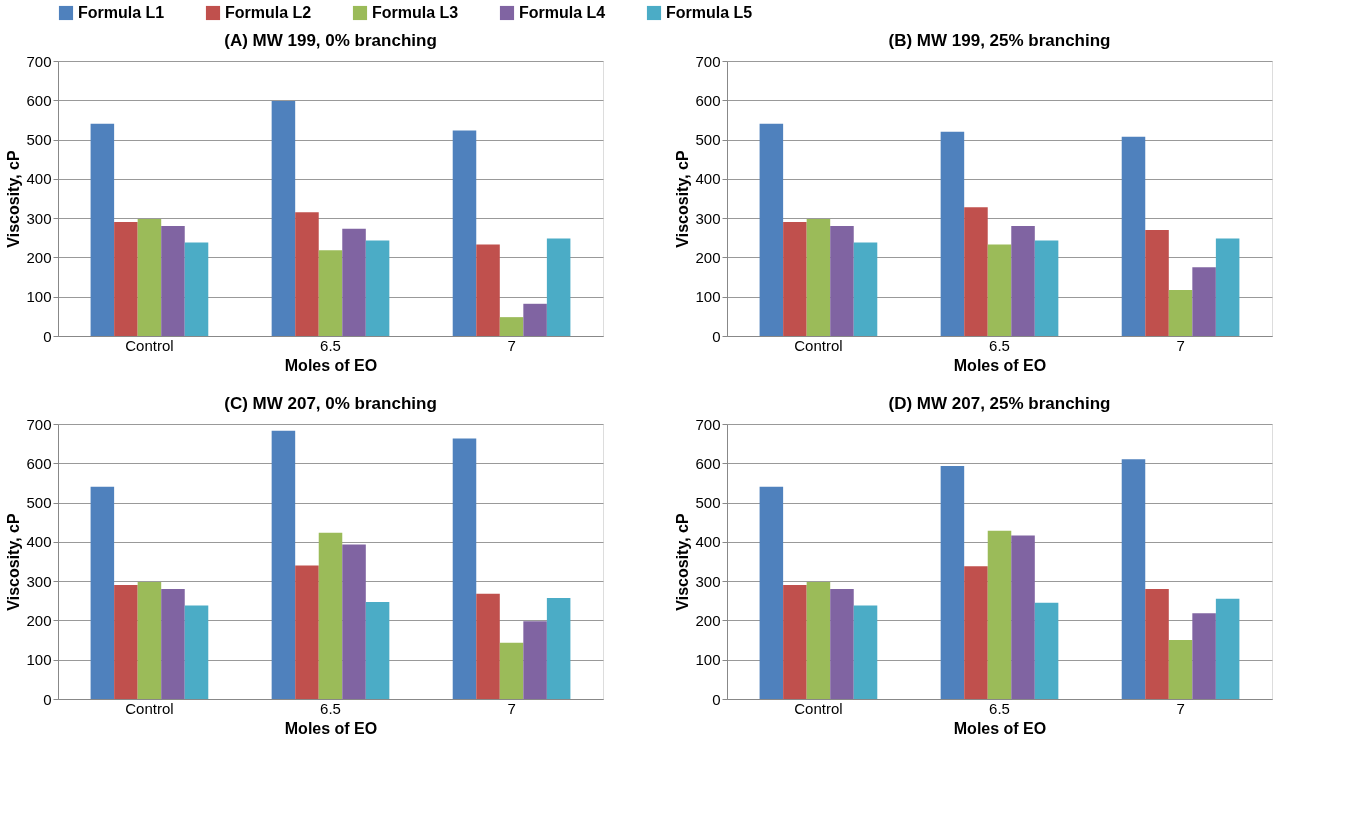 This screenshot has height=840, width=1351. I want to click on chart-title: (B) MW 199, 25% branching, so click(999, 40).